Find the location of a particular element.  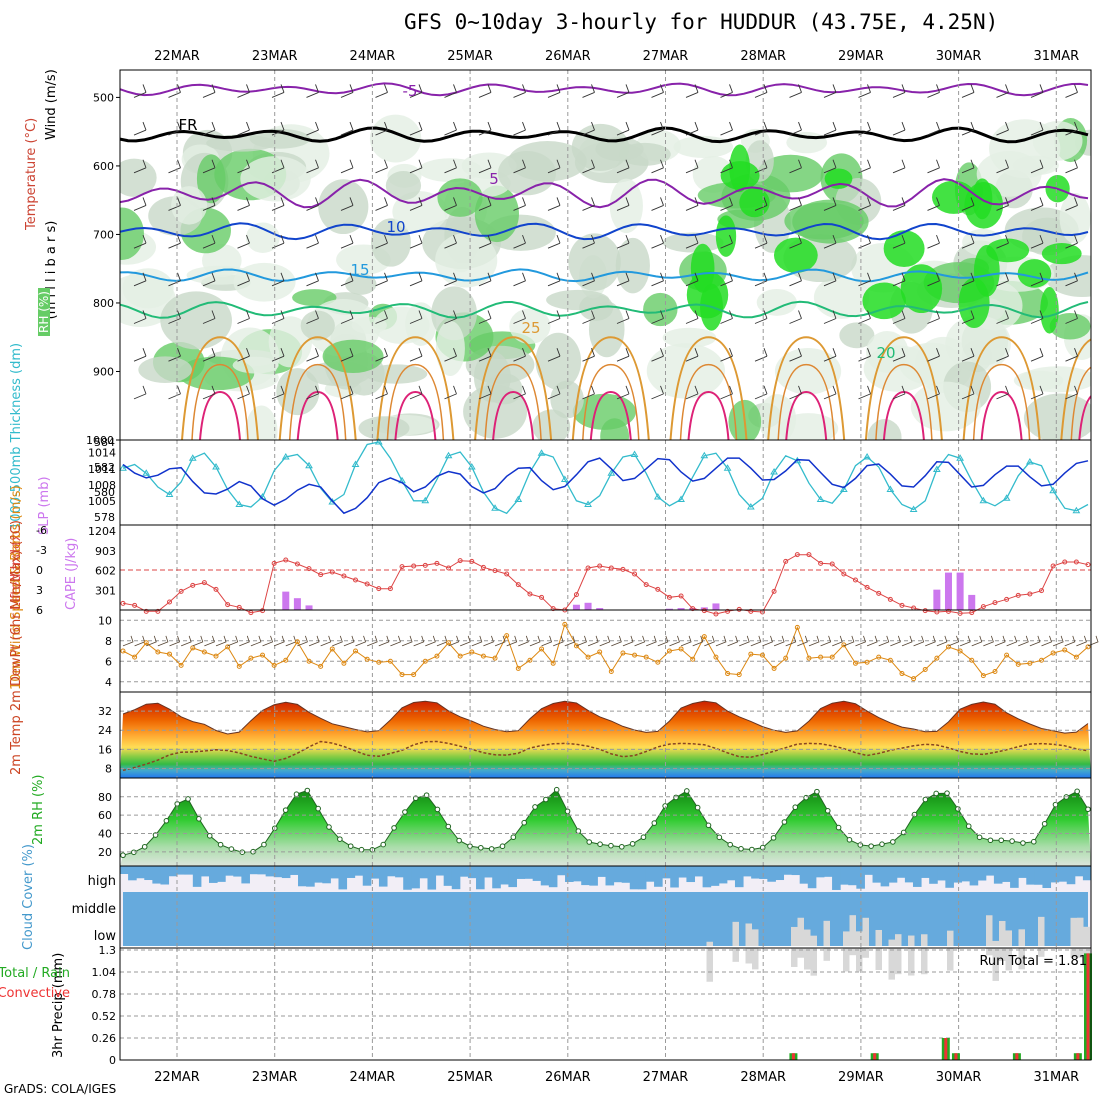

thickness-tick-label: 584 is located at coordinates (104, 442).